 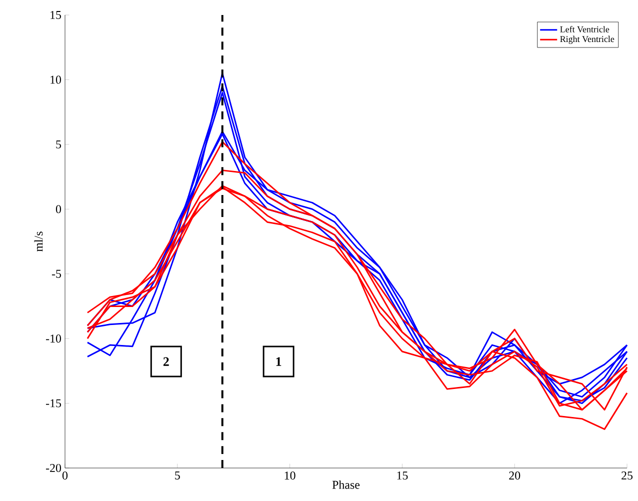 What do you see at coordinates (279, 361) in the screenshot?
I see `annotation: 1` at bounding box center [279, 361].